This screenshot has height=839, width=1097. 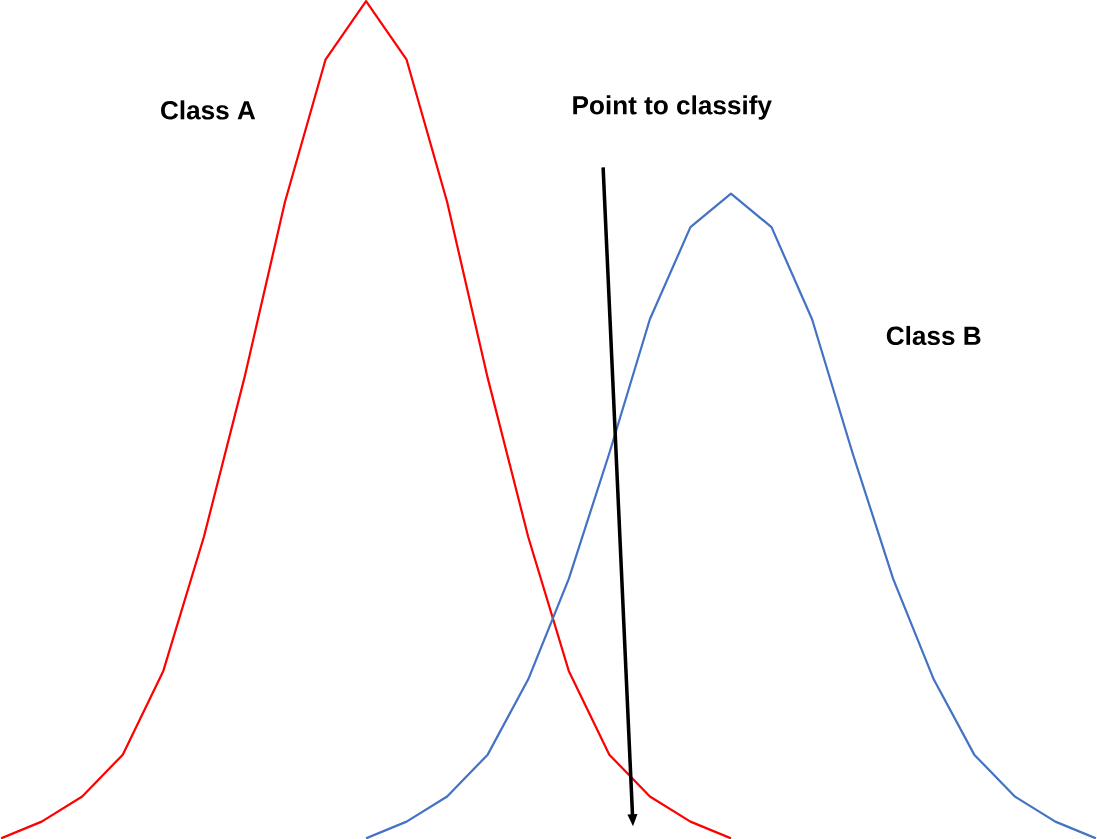 I want to click on annotation: Point to classify, so click(x=672, y=107).